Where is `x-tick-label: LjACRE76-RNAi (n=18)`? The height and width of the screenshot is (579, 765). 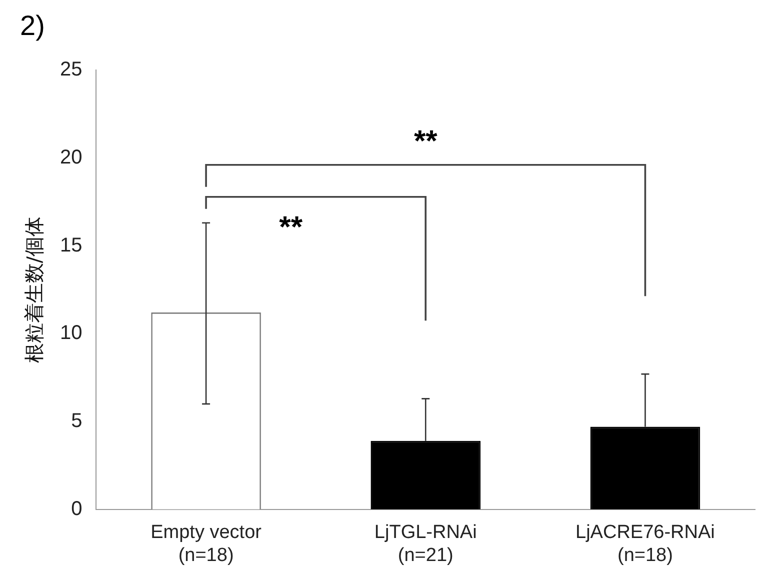
x-tick-label: LjACRE76-RNAi (n=18) is located at coordinates (645, 544).